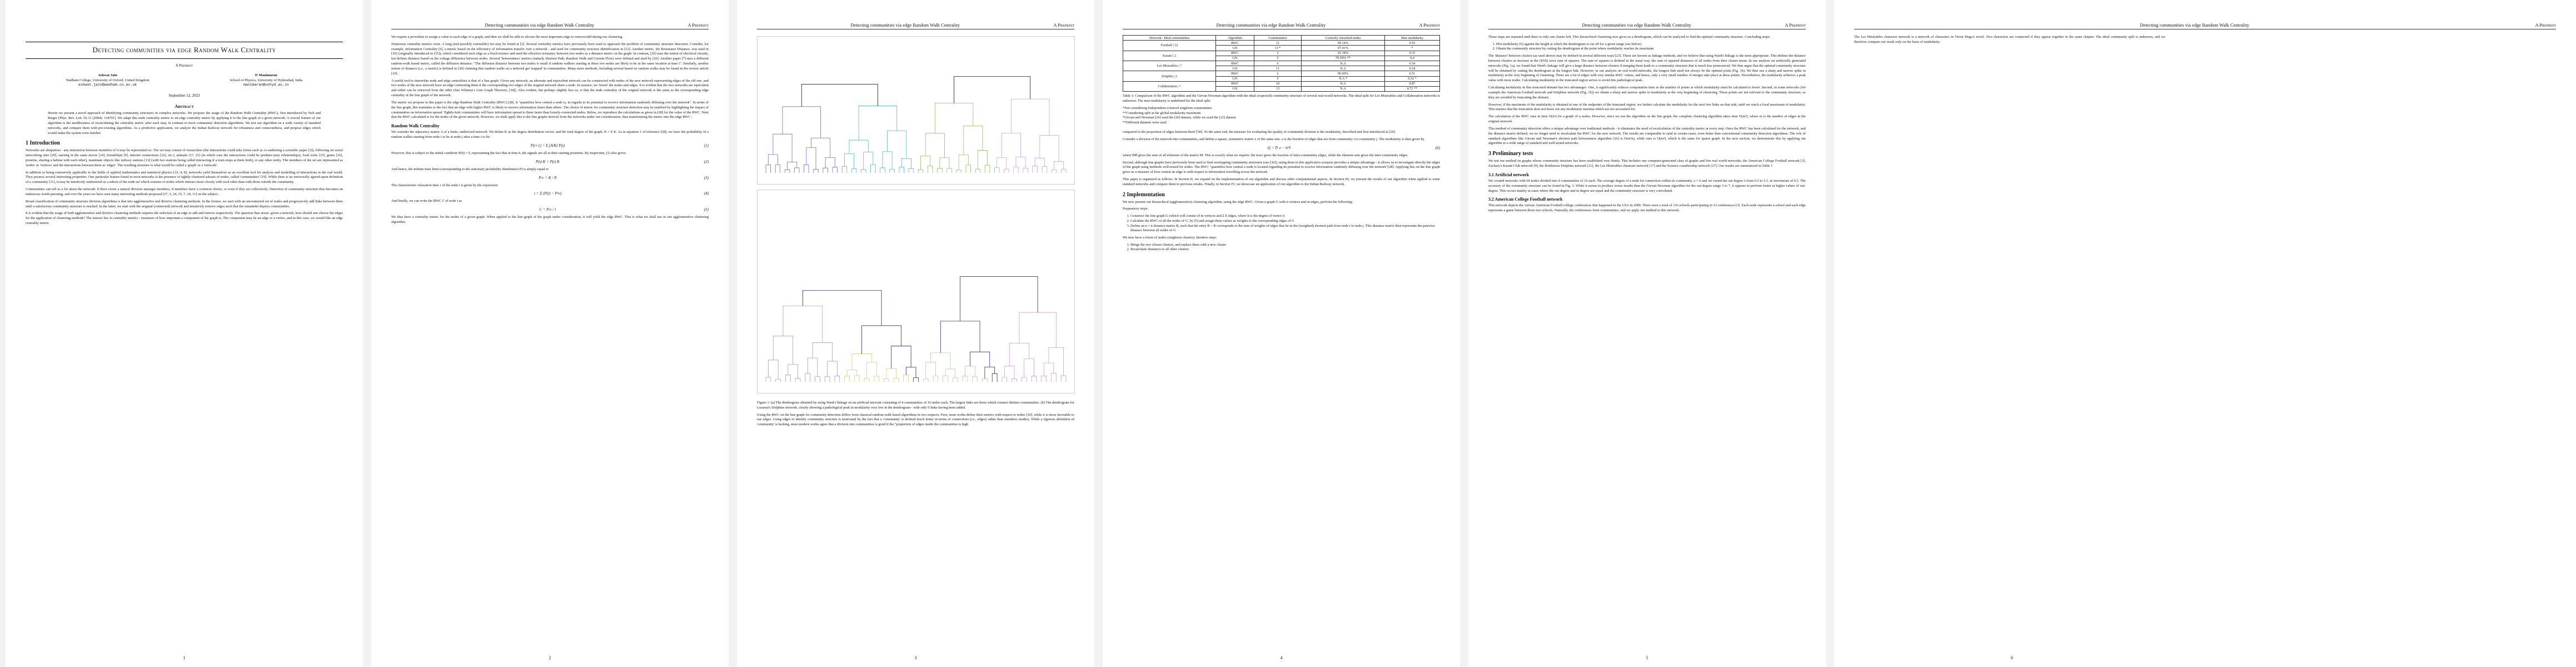  I want to click on page-number: 3, so click(915, 657).